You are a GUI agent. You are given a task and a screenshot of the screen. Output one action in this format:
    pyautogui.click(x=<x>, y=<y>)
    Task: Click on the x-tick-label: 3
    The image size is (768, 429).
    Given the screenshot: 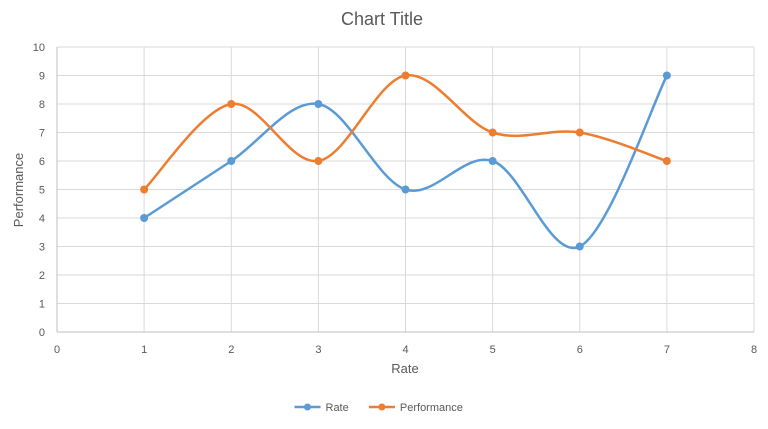 What is the action you would take?
    pyautogui.click(x=318, y=350)
    